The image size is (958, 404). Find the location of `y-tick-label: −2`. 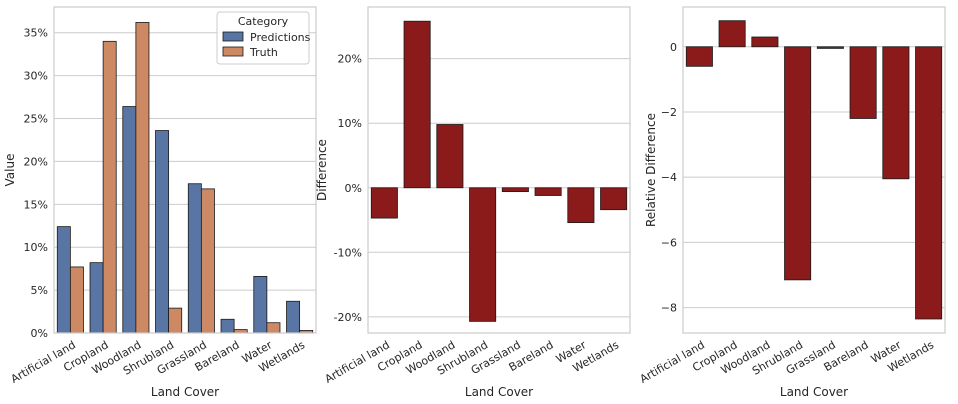

y-tick-label: −2 is located at coordinates (669, 112).